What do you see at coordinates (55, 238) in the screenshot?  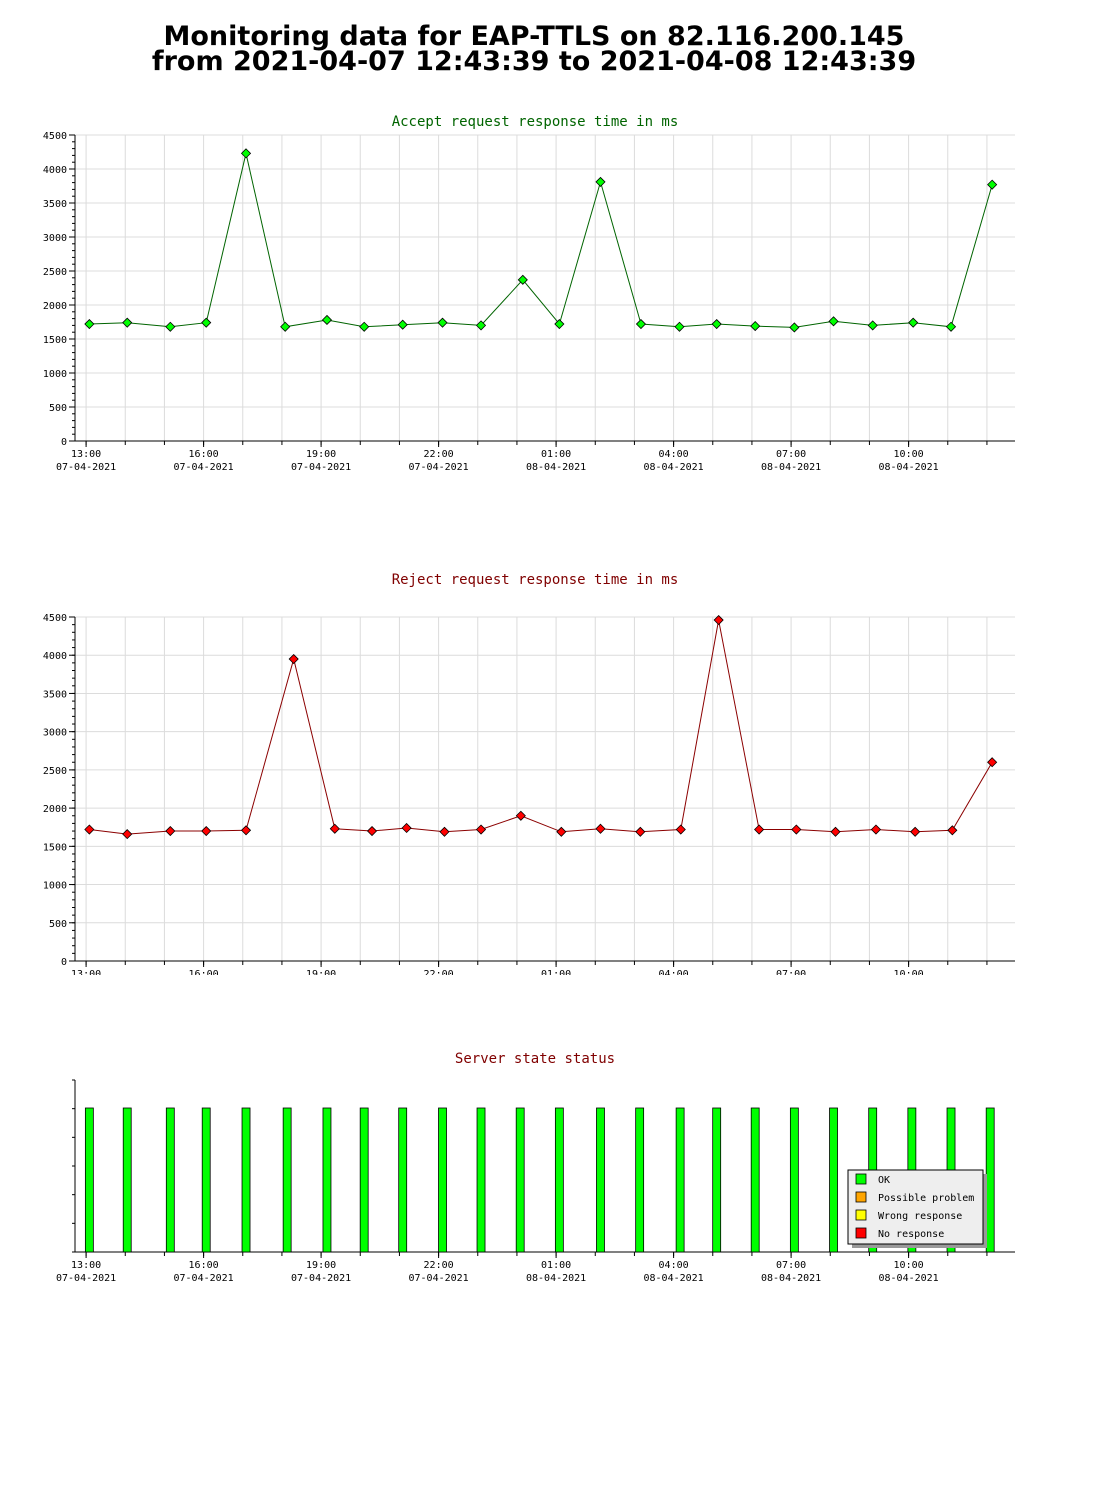 I see `y-tick-label: 3000` at bounding box center [55, 238].